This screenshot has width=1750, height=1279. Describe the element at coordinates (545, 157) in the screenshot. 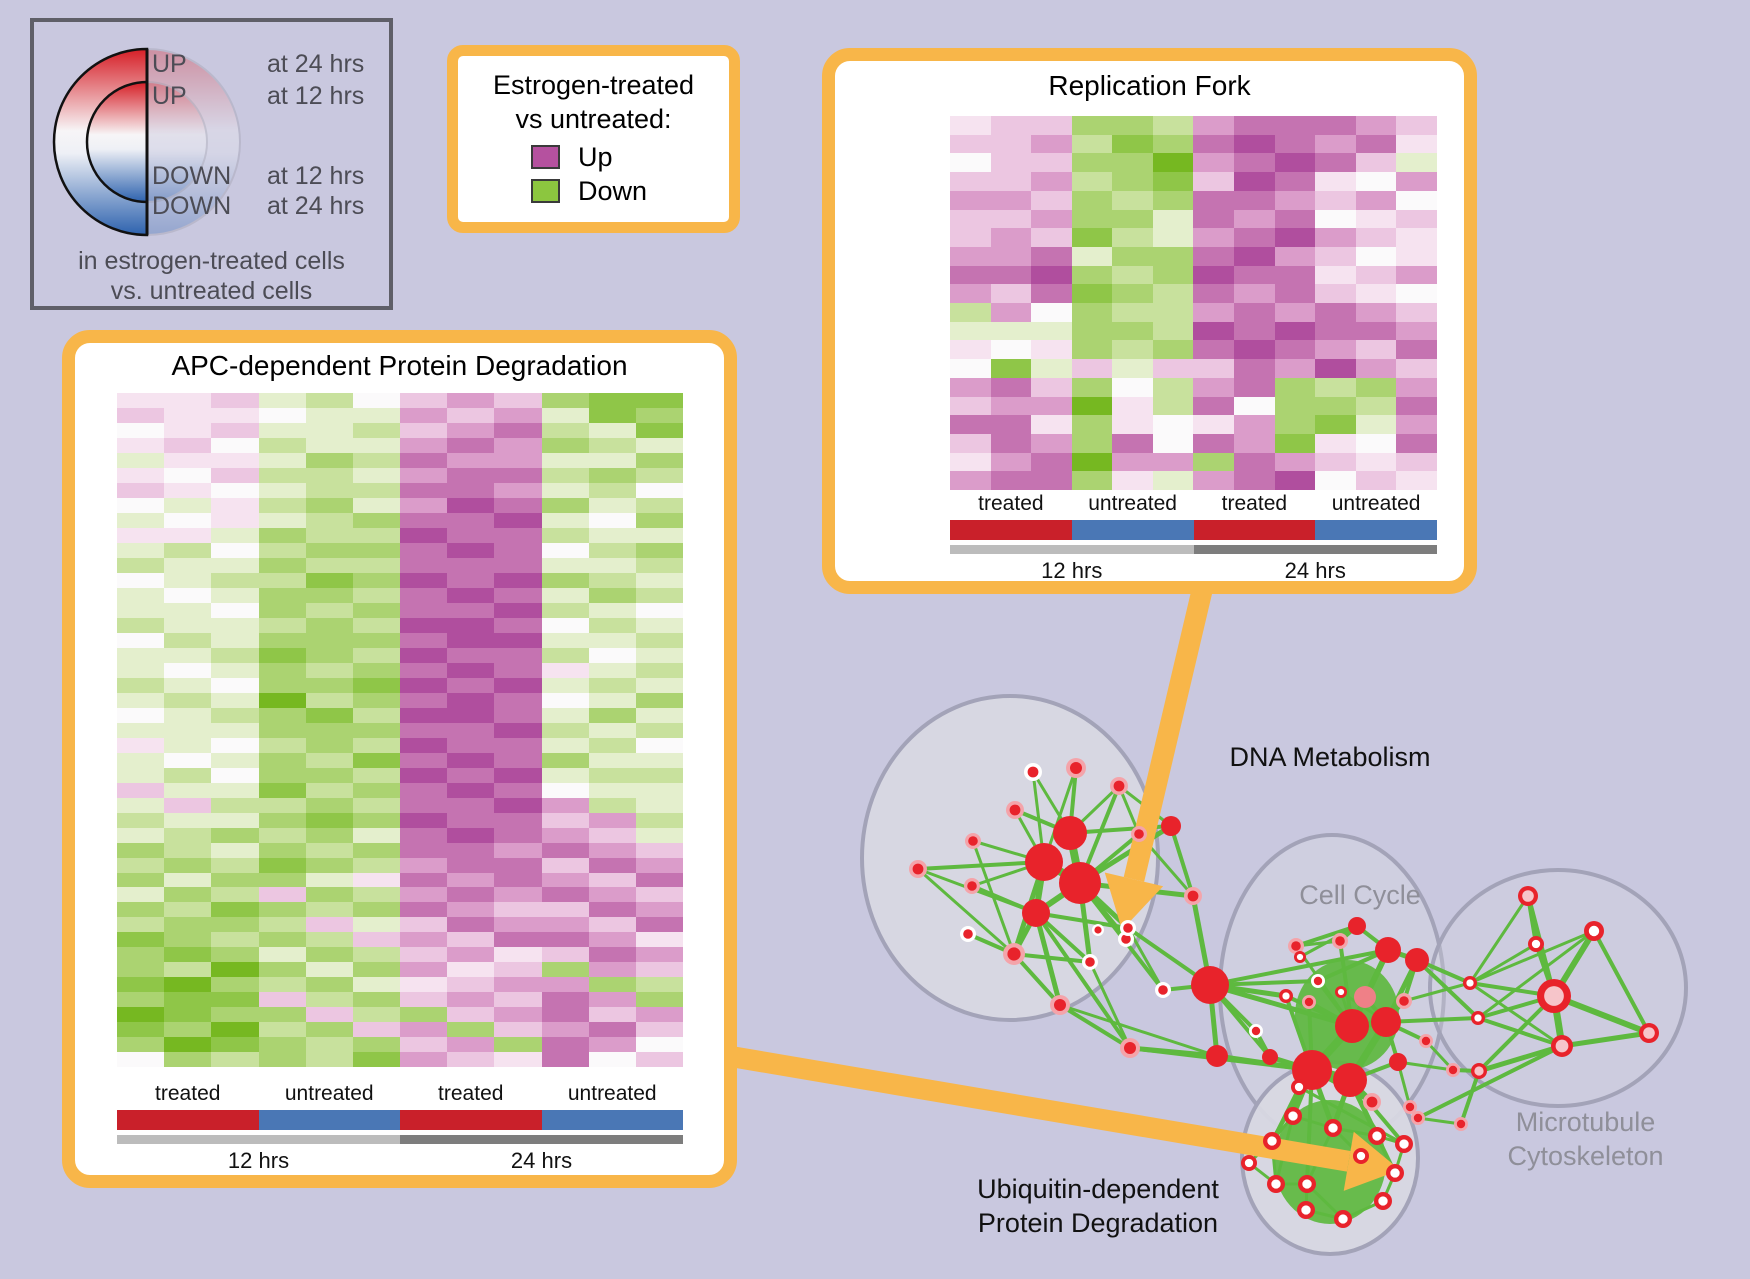

I see `up-color-swatch-icon` at that location.